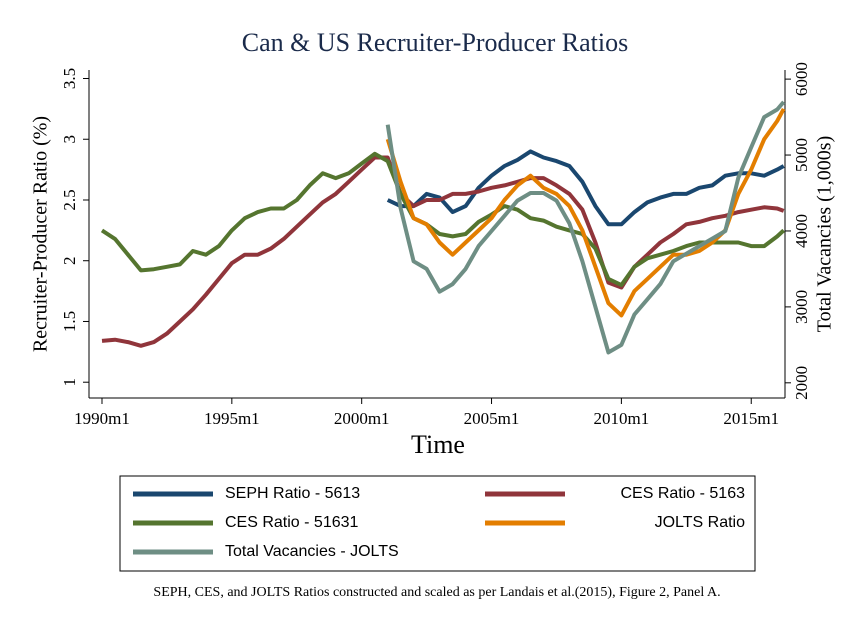 This screenshot has height=627, width=852. What do you see at coordinates (69, 260) in the screenshot?
I see `y-tick-label: 2` at bounding box center [69, 260].